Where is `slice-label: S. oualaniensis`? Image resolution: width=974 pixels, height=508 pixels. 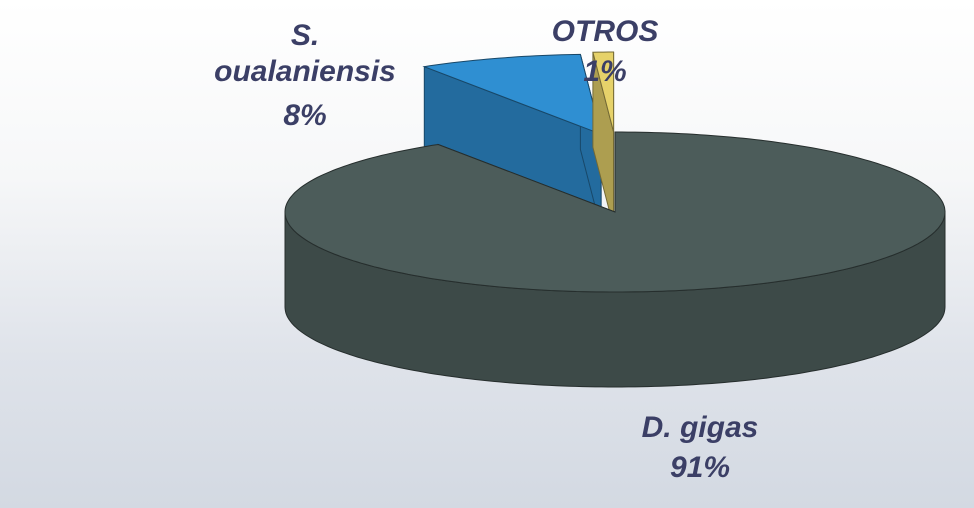
slice-label: S. oualaniensis is located at coordinates (305, 53).